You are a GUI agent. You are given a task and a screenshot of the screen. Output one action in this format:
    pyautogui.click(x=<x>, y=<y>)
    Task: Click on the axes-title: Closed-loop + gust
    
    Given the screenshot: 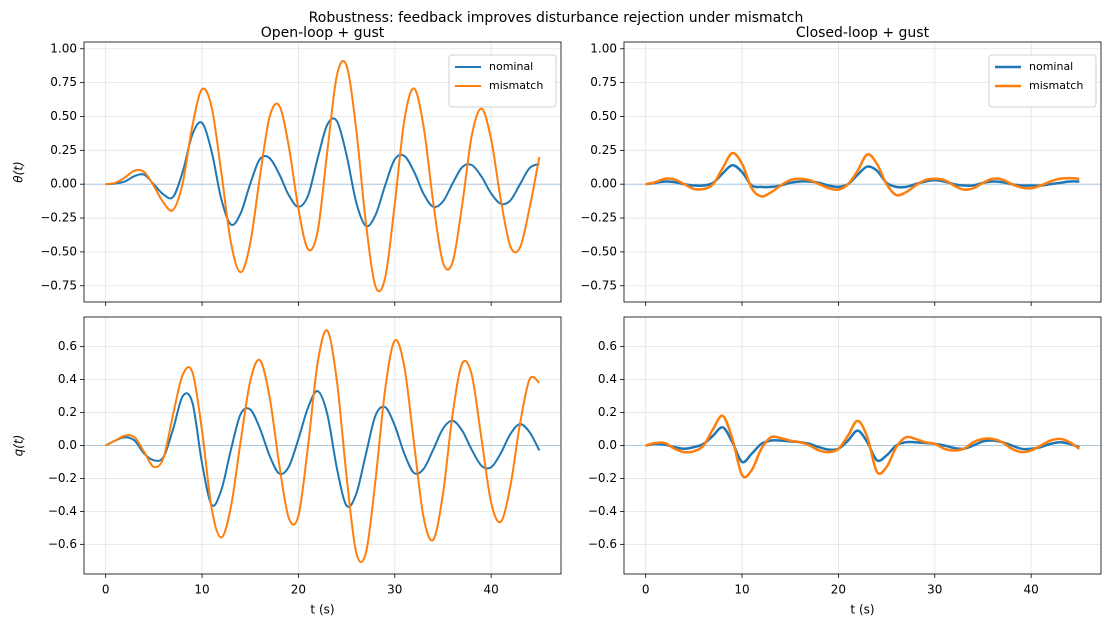 What is the action you would take?
    pyautogui.click(x=863, y=33)
    